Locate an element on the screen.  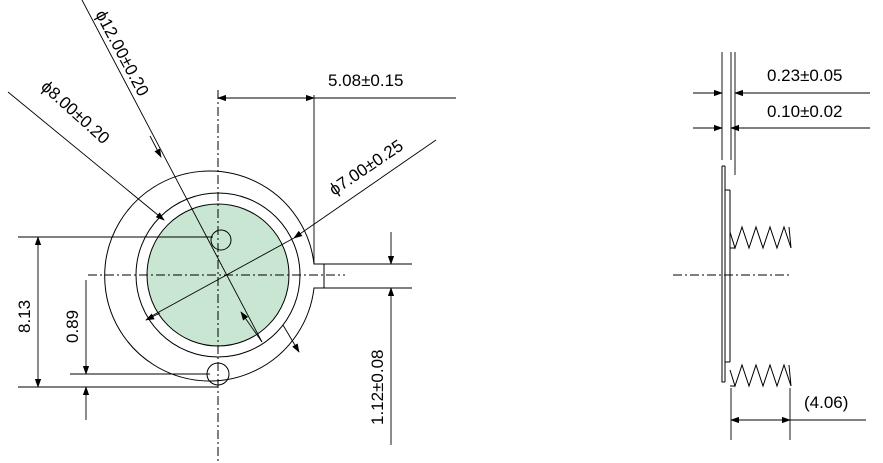
side-plate is located at coordinates (723, 274).